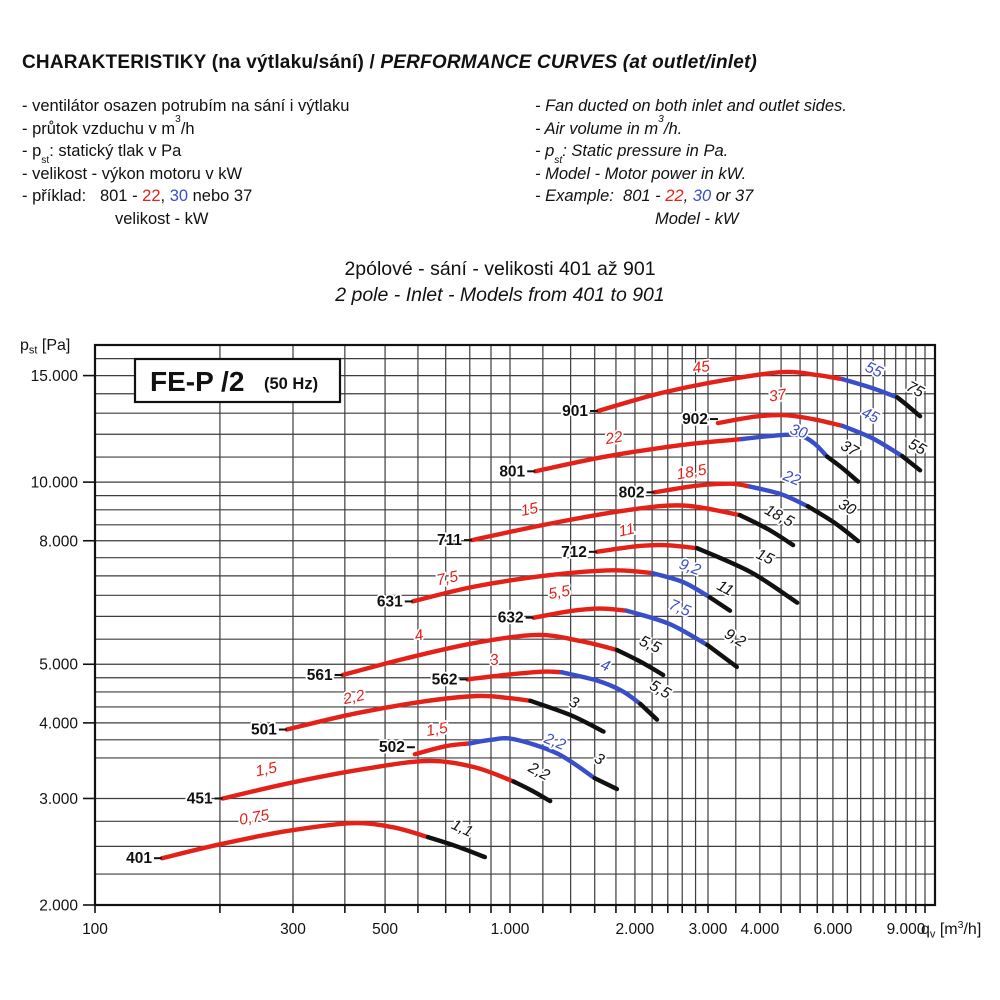 The width and height of the screenshot is (1000, 1000). I want to click on power-label-801-22: 22, so click(613, 438).